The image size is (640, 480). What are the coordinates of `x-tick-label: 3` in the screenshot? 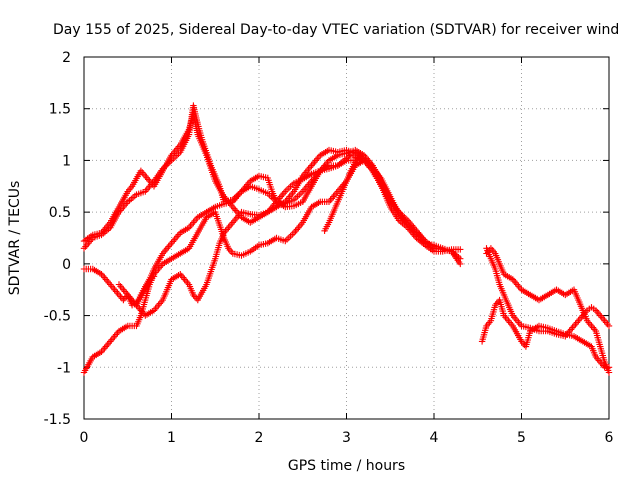 It's located at (346, 438).